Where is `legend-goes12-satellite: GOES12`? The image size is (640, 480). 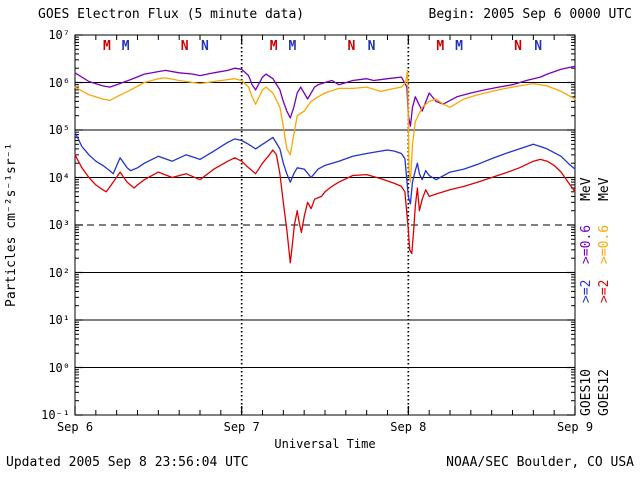 legend-goes12-satellite: GOES12 is located at coordinates (604, 392).